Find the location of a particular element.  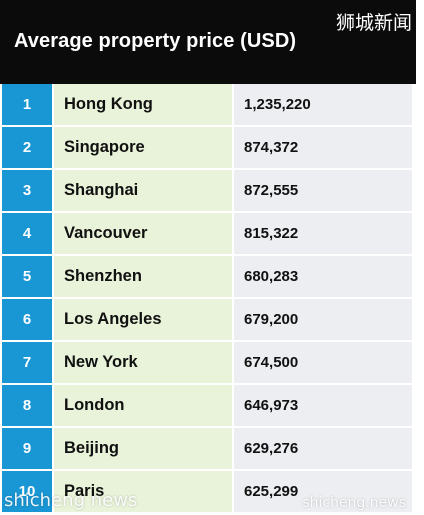

watermark-bottom-left: shicheng news is located at coordinates (71, 500).